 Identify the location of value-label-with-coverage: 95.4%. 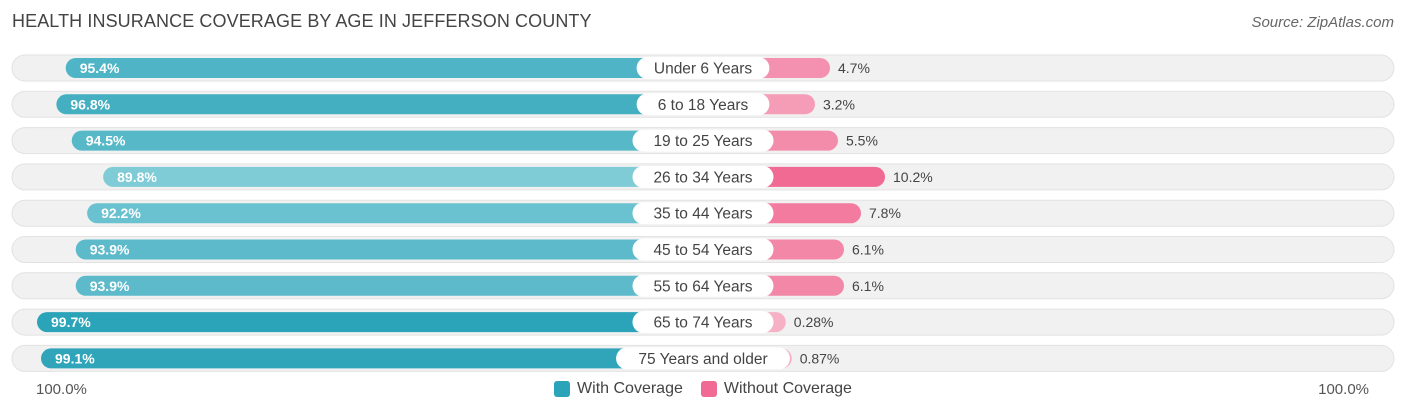
(100, 68).